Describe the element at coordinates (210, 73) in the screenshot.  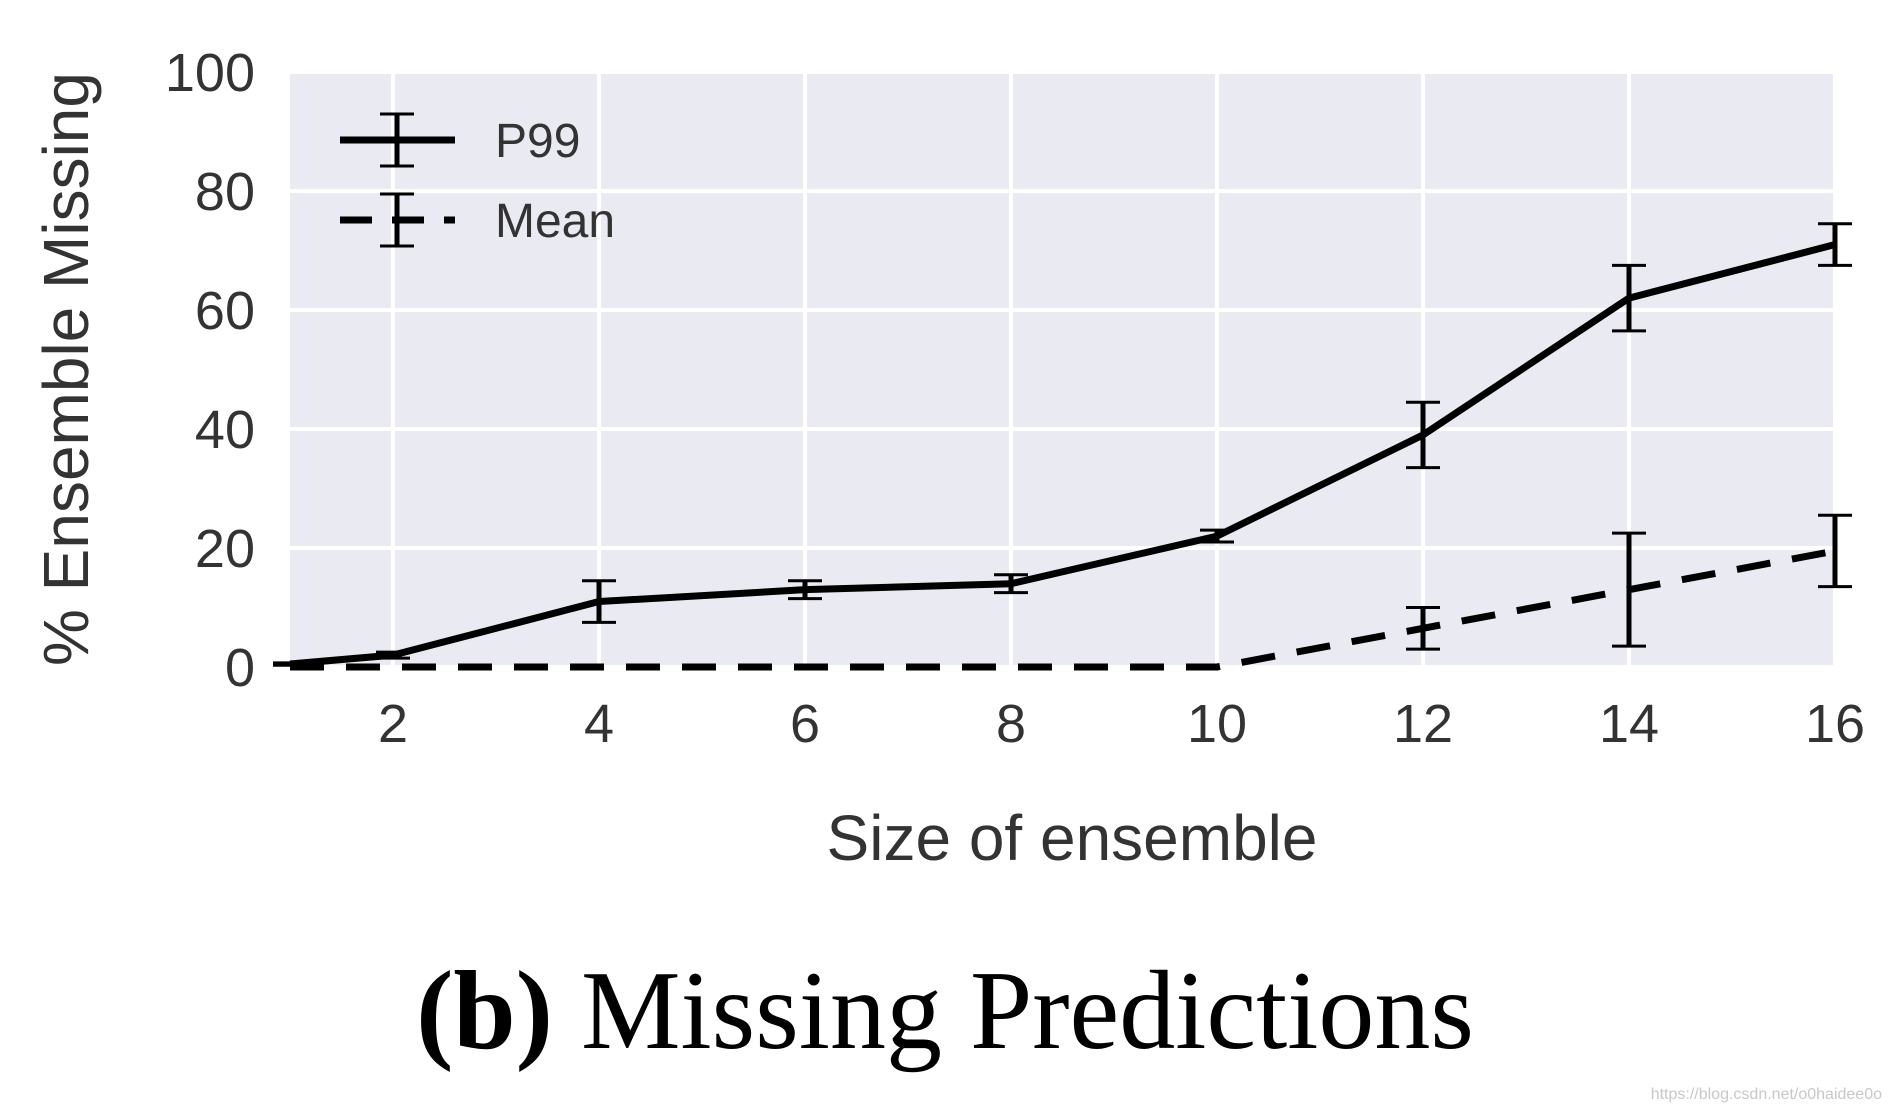
I see `y-tick-label: 100` at that location.